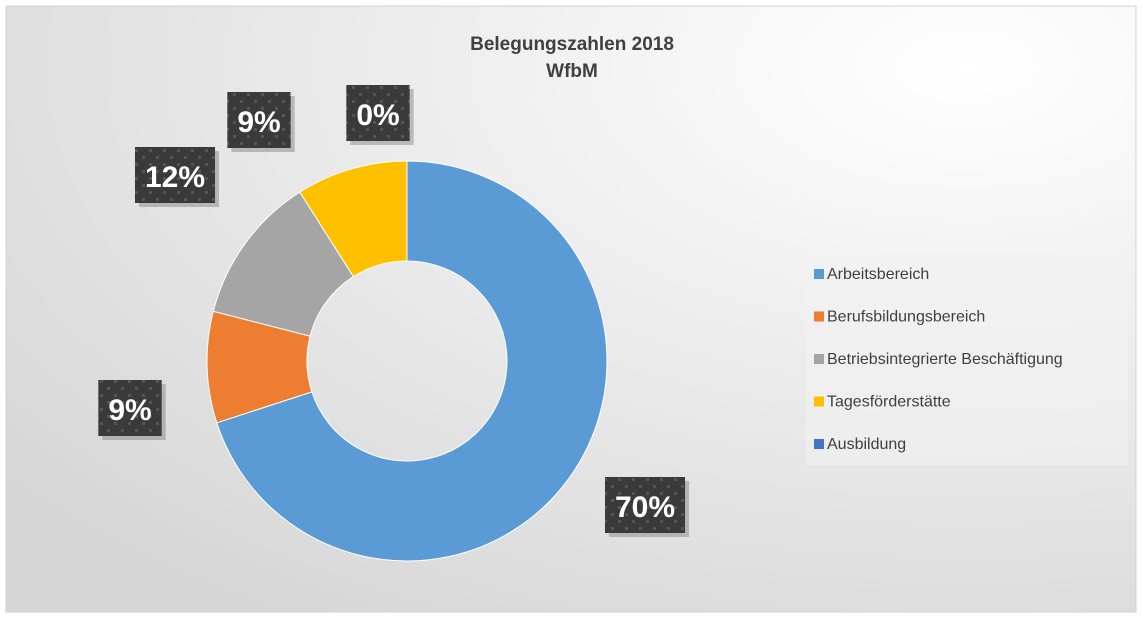  I want to click on data-label: 0%, so click(377, 115).